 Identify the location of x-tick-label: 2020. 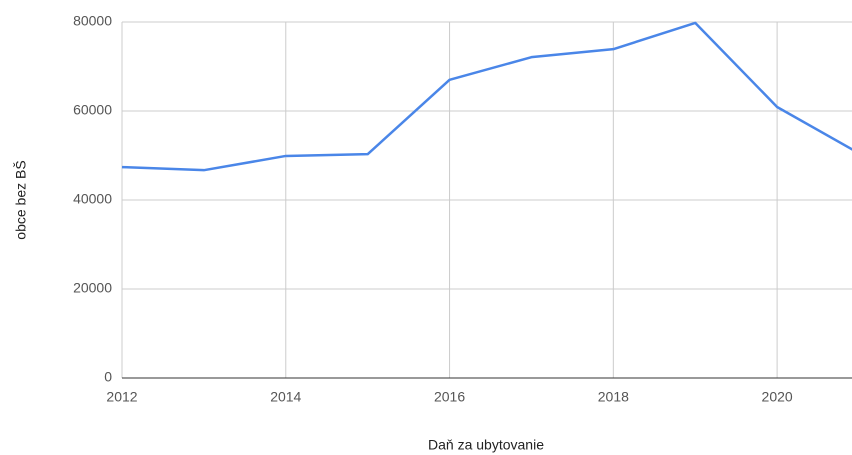
(777, 397).